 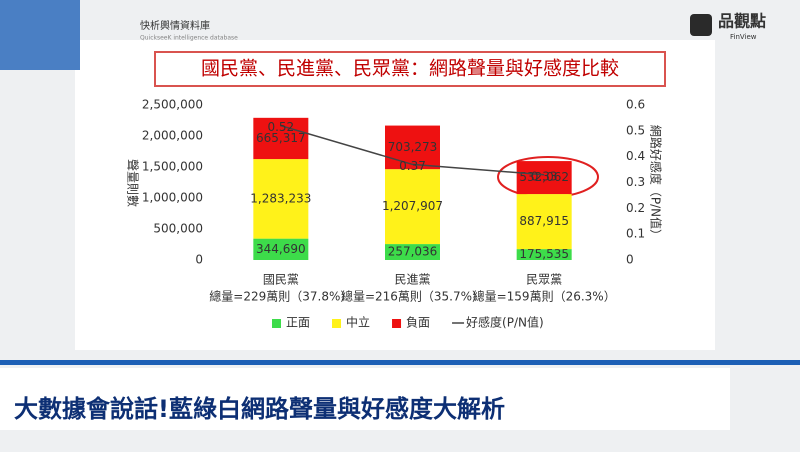 What do you see at coordinates (172, 105) in the screenshot?
I see `y-tick-label: 2,500,000` at bounding box center [172, 105].